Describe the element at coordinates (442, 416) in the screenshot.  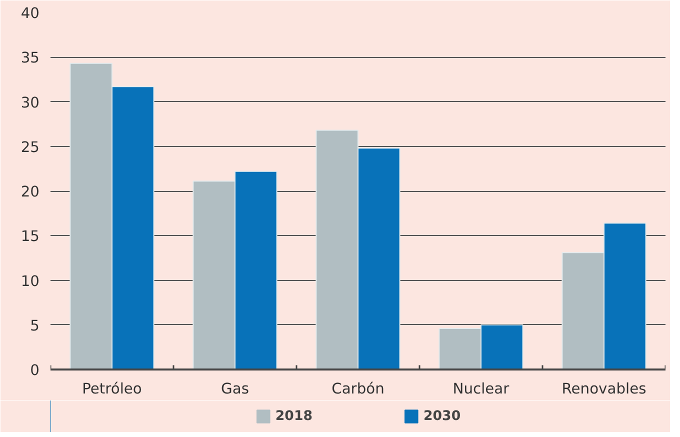
I see `legend-label: 2030` at that location.